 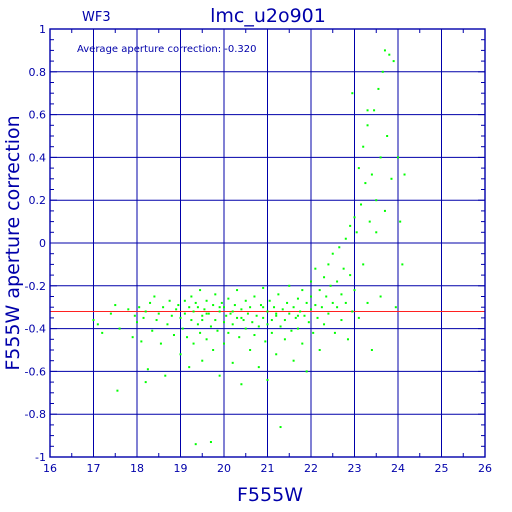 What do you see at coordinates (50, 468) in the screenshot?
I see `x-tick-label: 16` at bounding box center [50, 468].